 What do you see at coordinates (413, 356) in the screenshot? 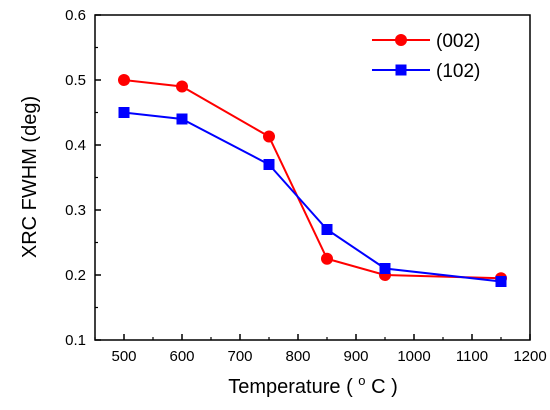
I see `x-tick-label-1000: 1000` at bounding box center [413, 356].